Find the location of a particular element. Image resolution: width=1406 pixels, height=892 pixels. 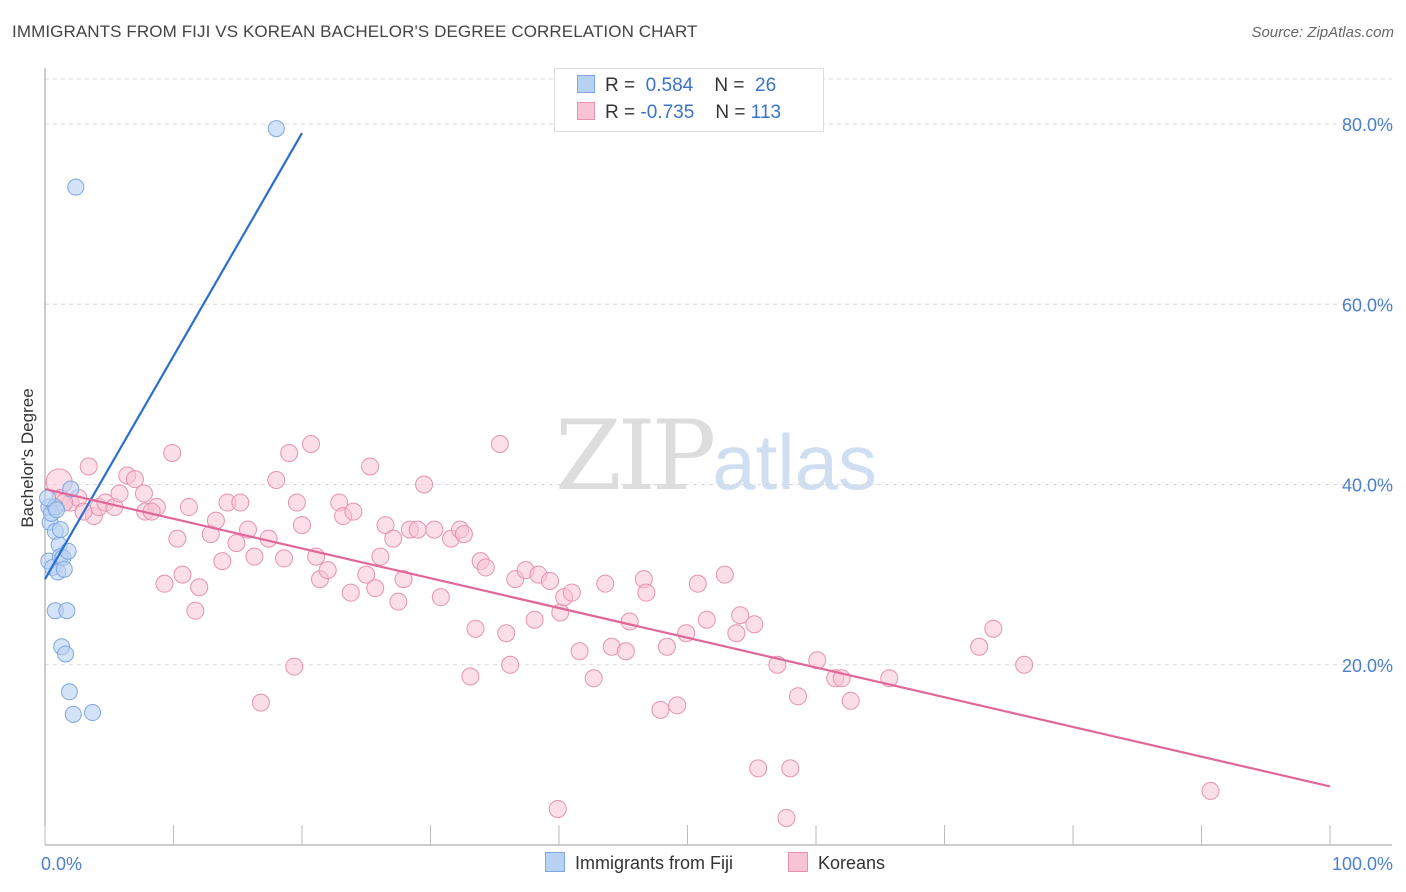

legend-swatch-fiji is located at coordinates (586, 84).